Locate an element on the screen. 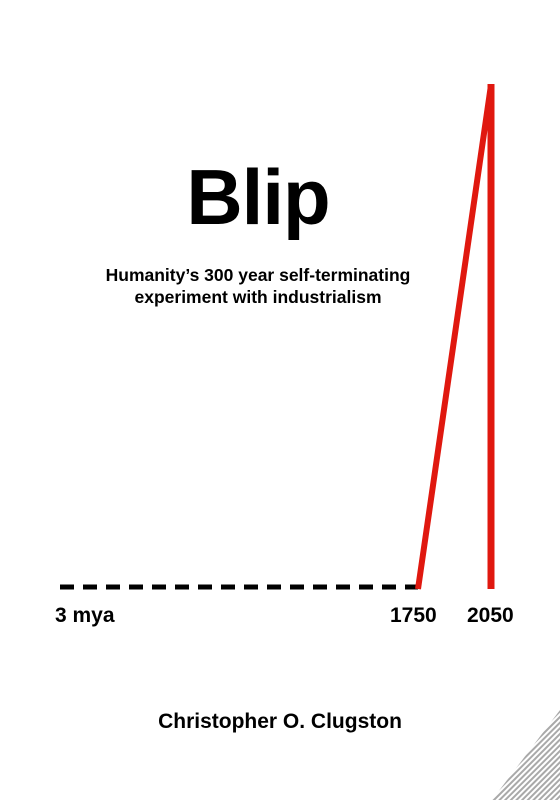  book-title: Blip is located at coordinates (258, 197).